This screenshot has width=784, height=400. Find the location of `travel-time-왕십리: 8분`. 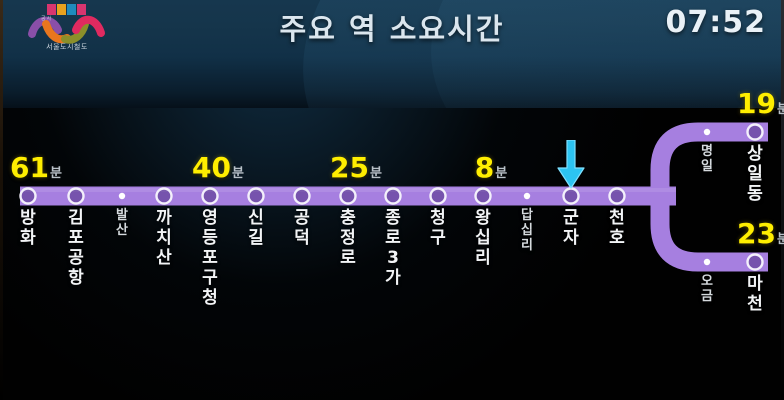

travel-time-왕십리: 8분 is located at coordinates (491, 167).